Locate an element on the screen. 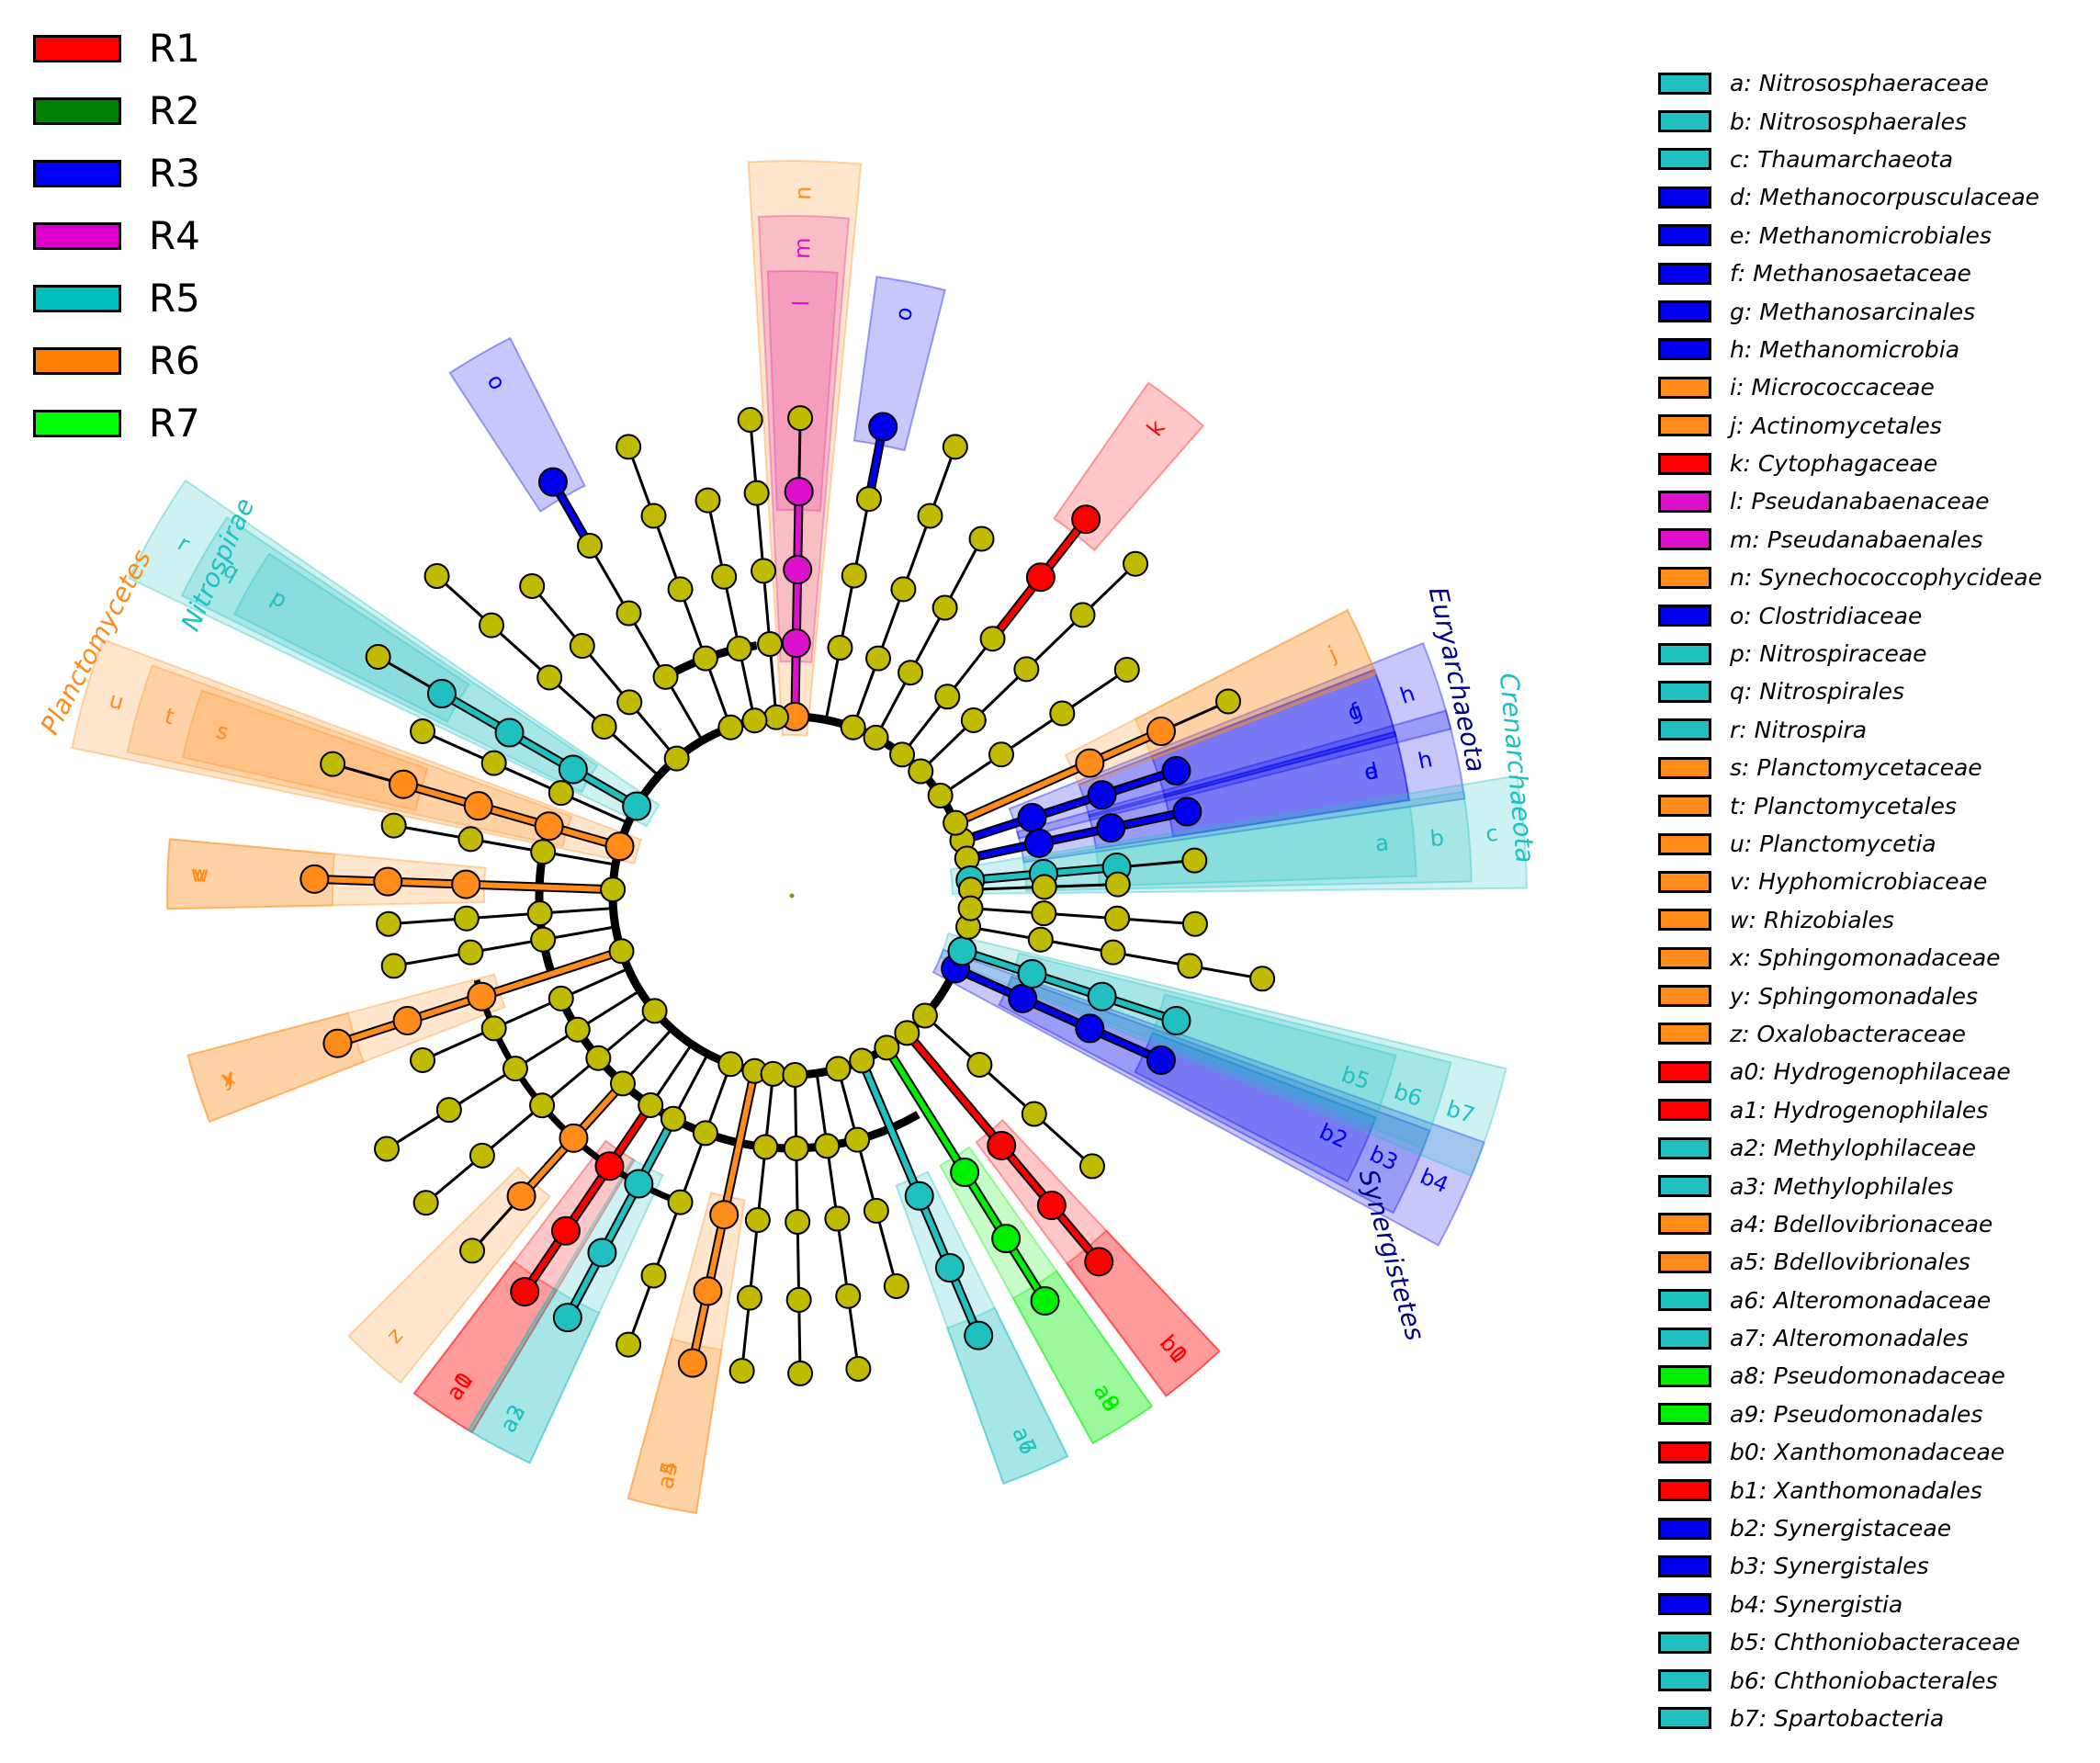  node-k is located at coordinates (1086, 519).